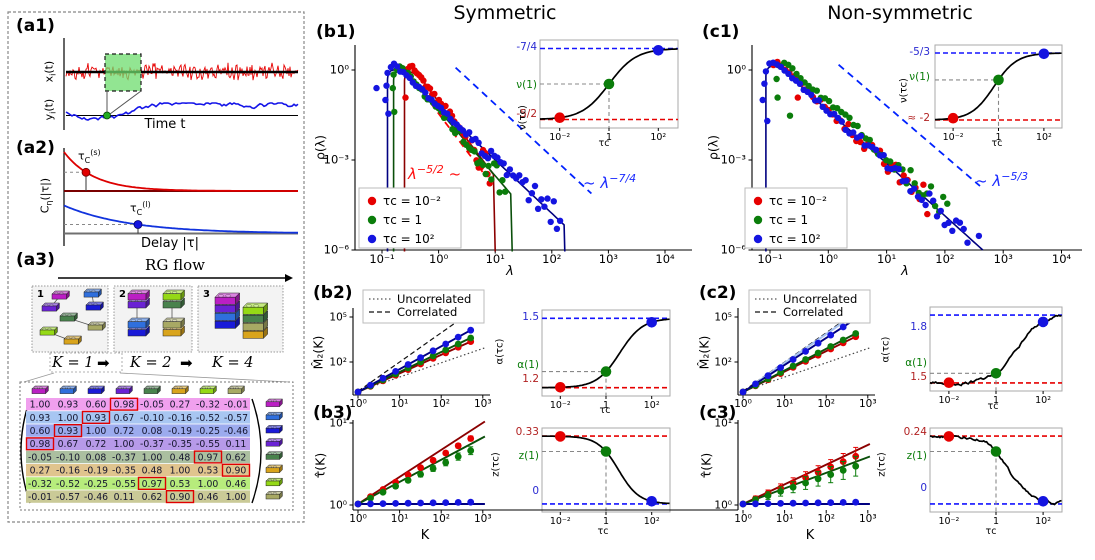  I want to click on matrix-row, so click(138, 443).